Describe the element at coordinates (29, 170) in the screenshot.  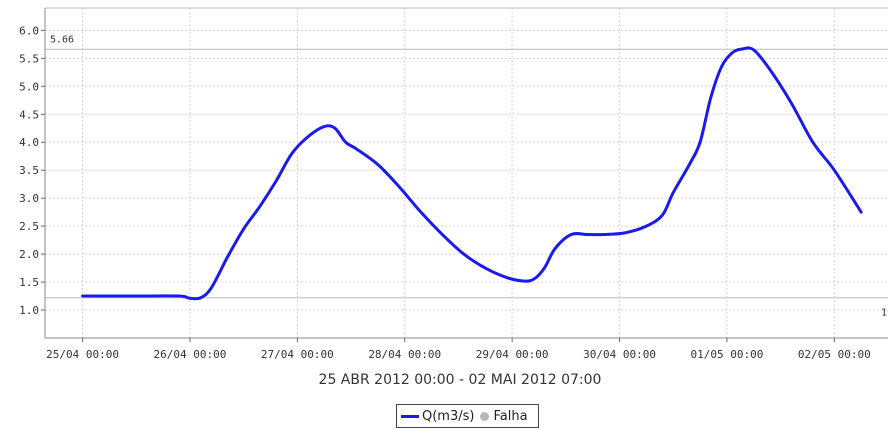
I see `y-tick-label: 3.5` at that location.